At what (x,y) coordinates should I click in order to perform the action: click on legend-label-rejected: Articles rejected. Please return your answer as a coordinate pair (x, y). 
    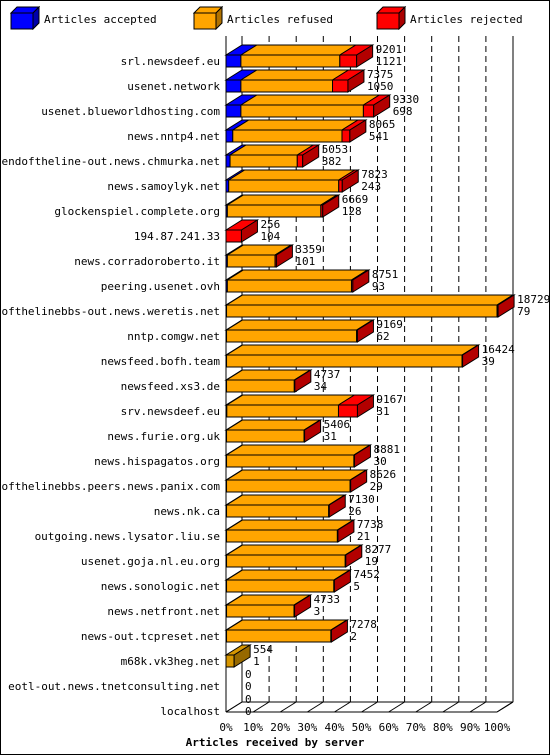
    Looking at the image, I should click on (466, 19).